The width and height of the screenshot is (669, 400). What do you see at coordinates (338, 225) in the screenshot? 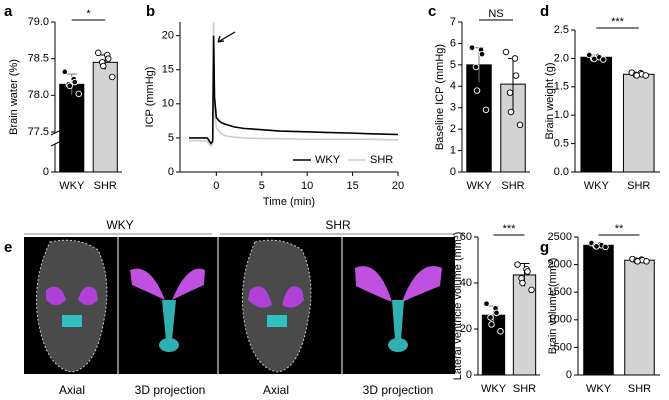
I see `group-title: SHR` at bounding box center [338, 225].